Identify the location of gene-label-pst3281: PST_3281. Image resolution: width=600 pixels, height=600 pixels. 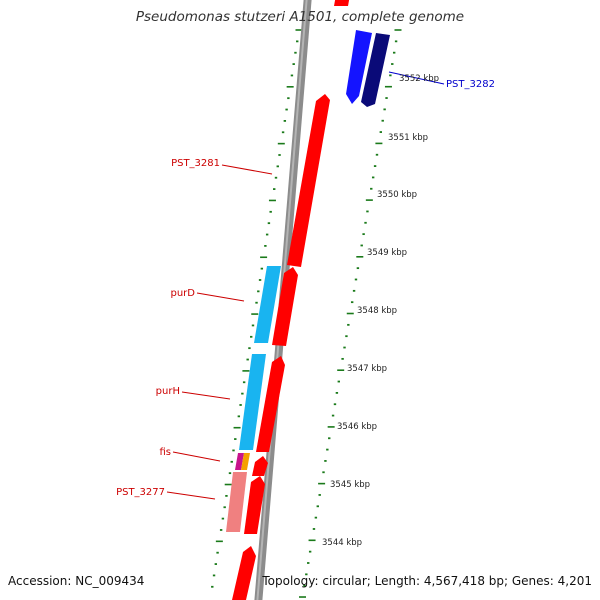
(195, 163).